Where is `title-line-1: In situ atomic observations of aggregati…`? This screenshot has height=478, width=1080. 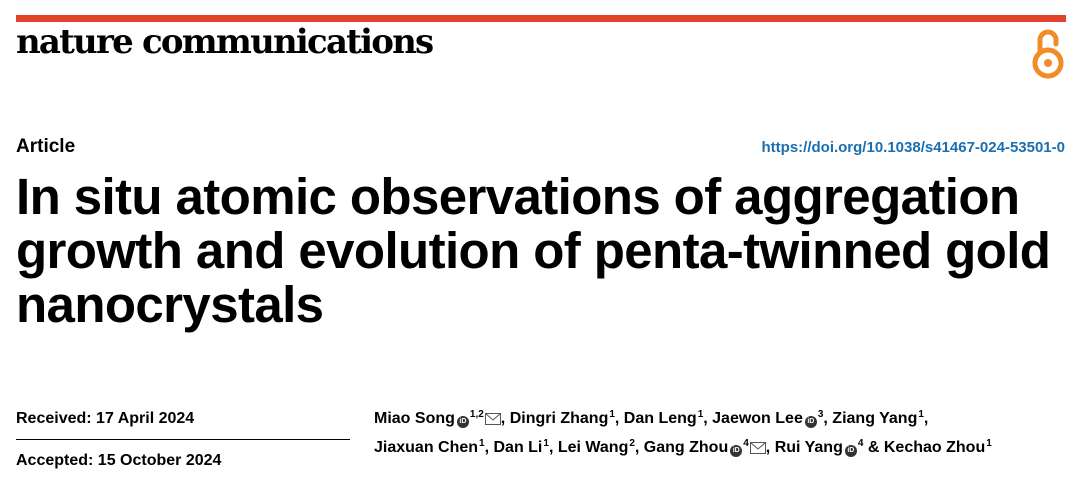 title-line-1: In situ atomic observations of aggregati… is located at coordinates (518, 196).